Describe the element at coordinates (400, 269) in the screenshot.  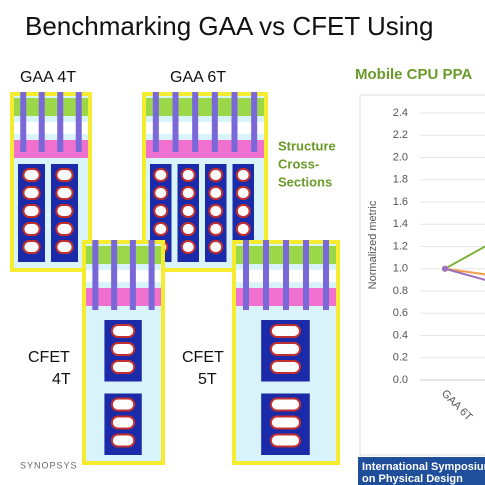
I see `y-tick-label: 1.0` at that location.